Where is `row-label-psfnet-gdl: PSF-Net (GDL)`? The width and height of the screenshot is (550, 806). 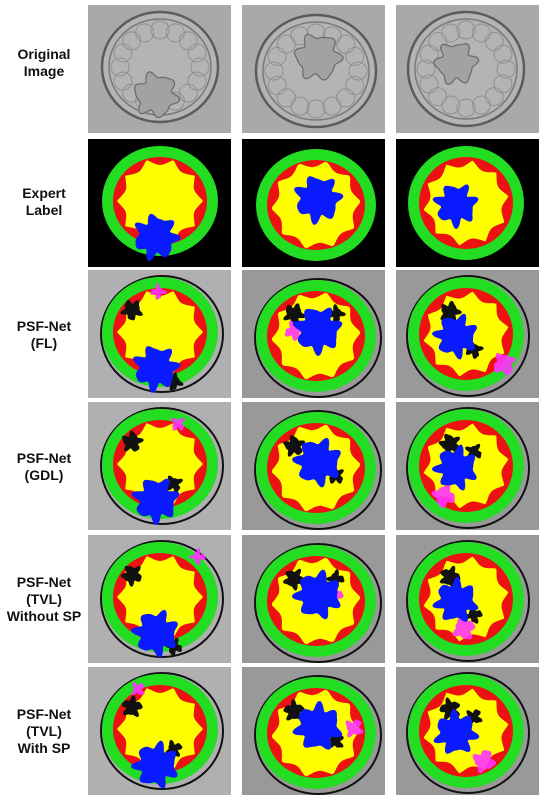 row-label-psfnet-gdl: PSF-Net (GDL) is located at coordinates (44, 467).